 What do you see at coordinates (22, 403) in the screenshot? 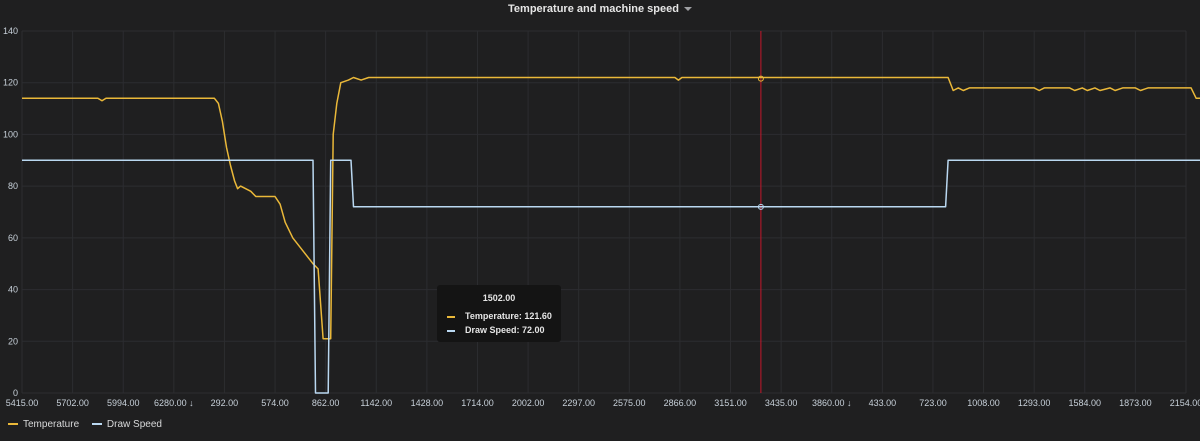
I see `x-tick-label: 5415.00` at bounding box center [22, 403].